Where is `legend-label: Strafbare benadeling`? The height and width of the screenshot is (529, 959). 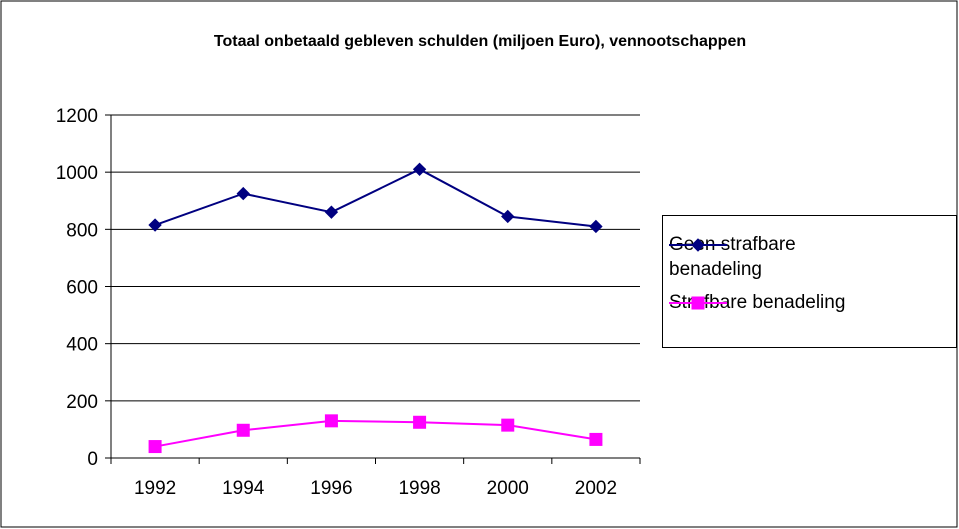 legend-label: Strafbare benadeling is located at coordinates (757, 302).